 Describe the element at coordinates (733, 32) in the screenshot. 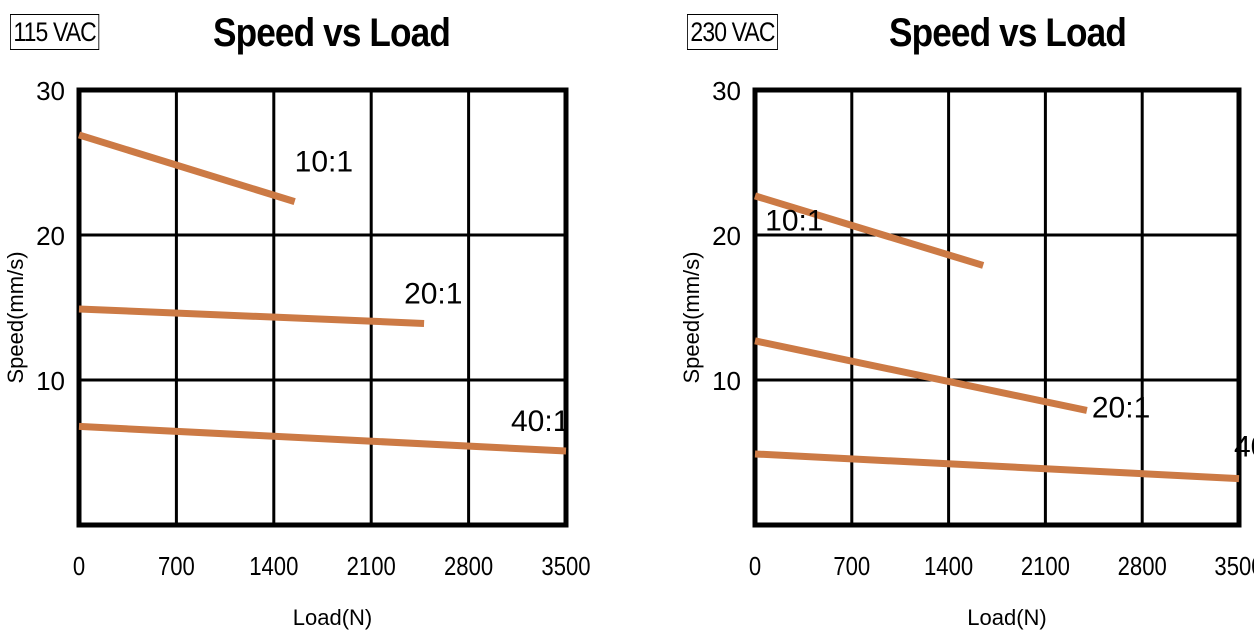

I see `voltage-label: 230 VAC` at that location.